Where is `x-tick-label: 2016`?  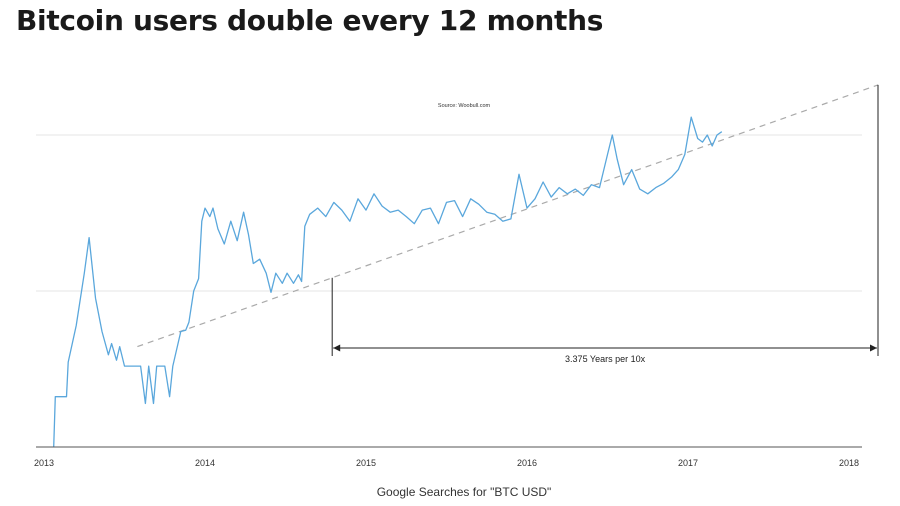
x-tick-label: 2016 is located at coordinates (527, 463).